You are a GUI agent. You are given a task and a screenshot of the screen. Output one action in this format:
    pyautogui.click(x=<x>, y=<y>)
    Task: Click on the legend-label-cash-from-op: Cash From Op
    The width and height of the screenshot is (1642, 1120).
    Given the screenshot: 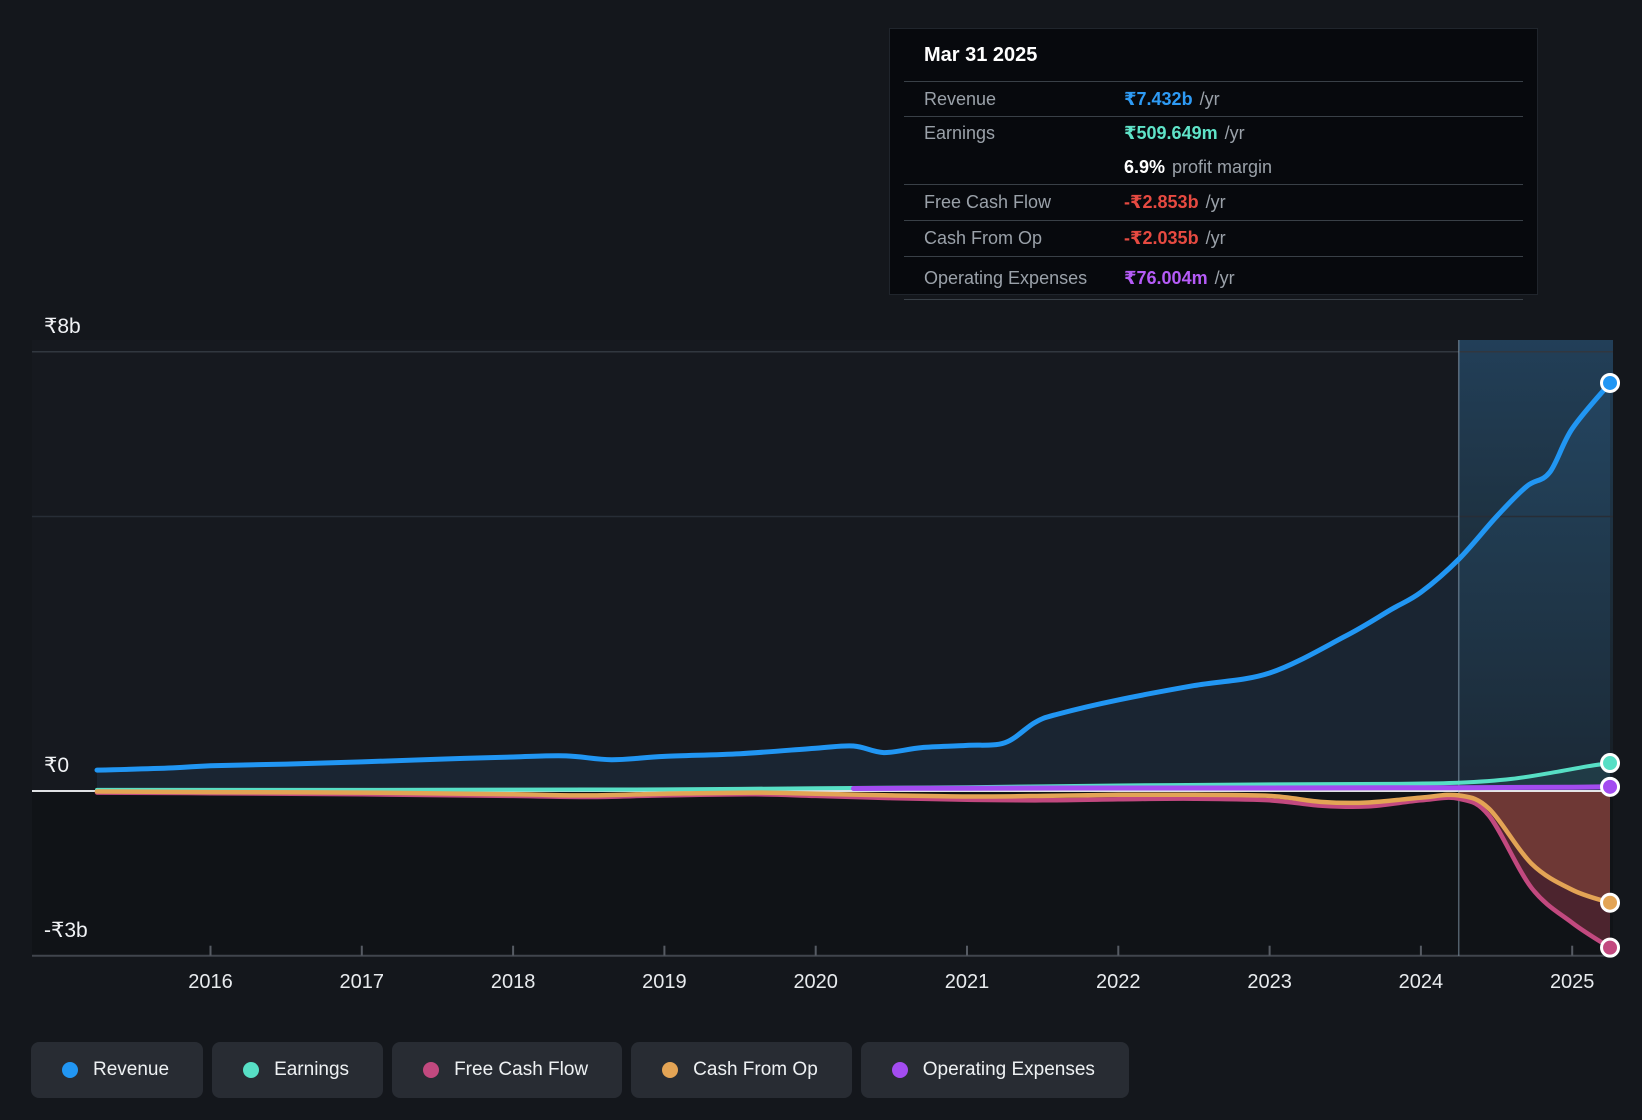 What is the action you would take?
    pyautogui.click(x=755, y=1069)
    